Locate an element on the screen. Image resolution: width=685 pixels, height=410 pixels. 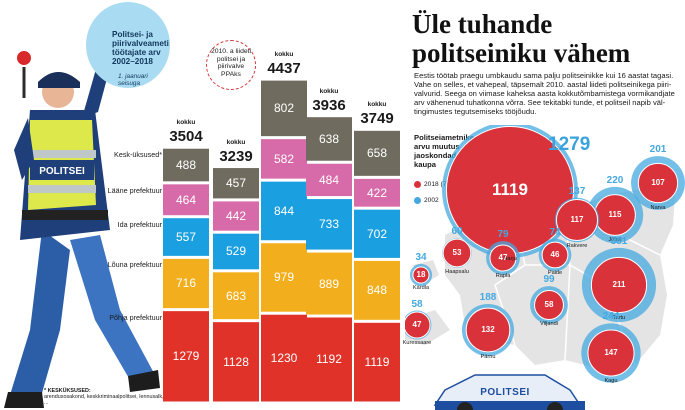
region-name: Kärdla is located at coordinates (421, 288).